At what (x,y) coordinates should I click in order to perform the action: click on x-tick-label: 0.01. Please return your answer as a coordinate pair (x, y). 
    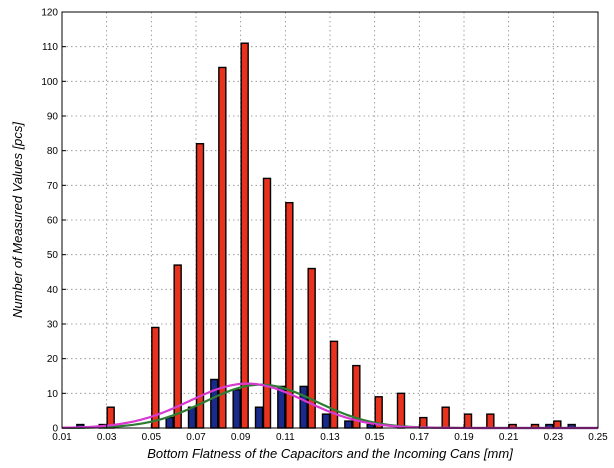
    Looking at the image, I should click on (62, 437).